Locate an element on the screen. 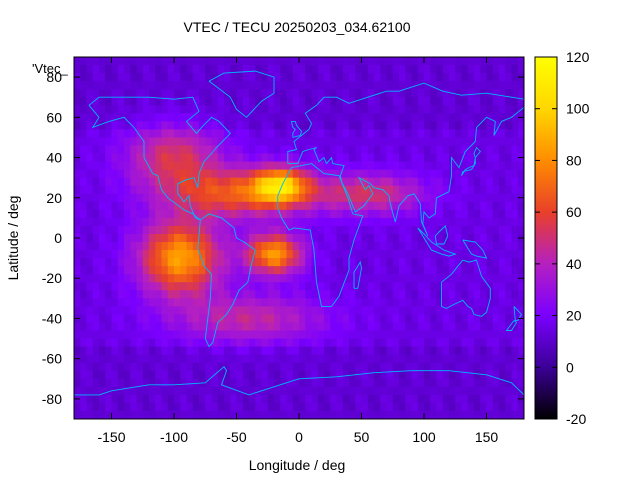  y-tick-label: 20 is located at coordinates (54, 198).